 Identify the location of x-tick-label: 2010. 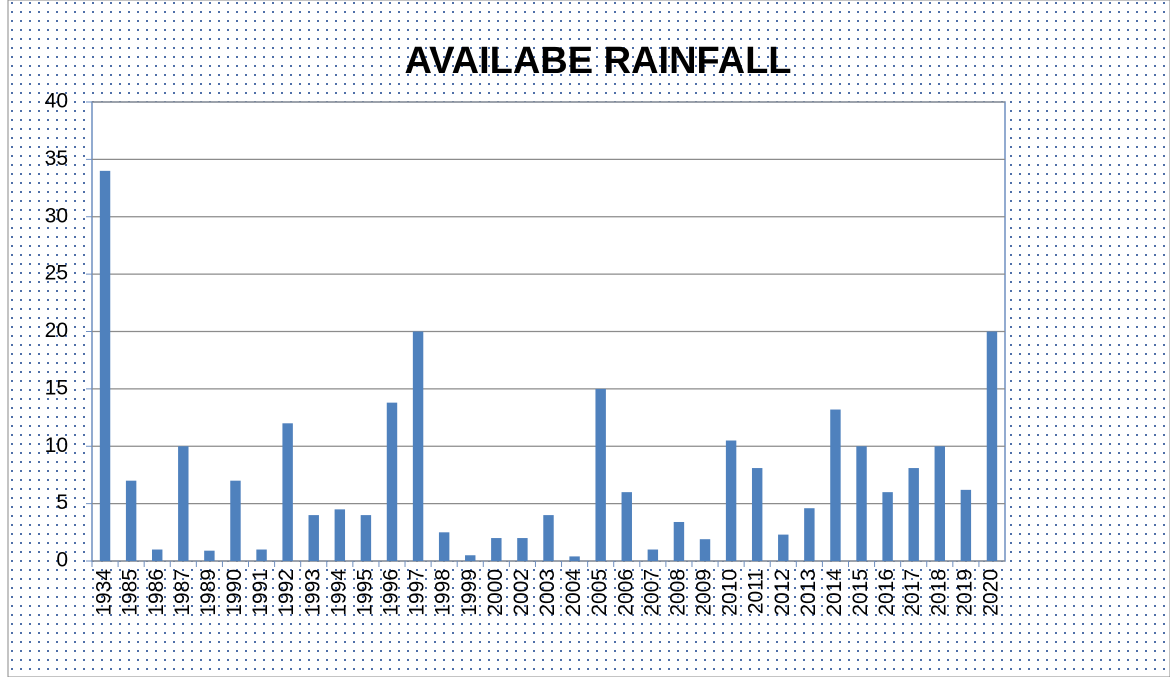
(730, 592).